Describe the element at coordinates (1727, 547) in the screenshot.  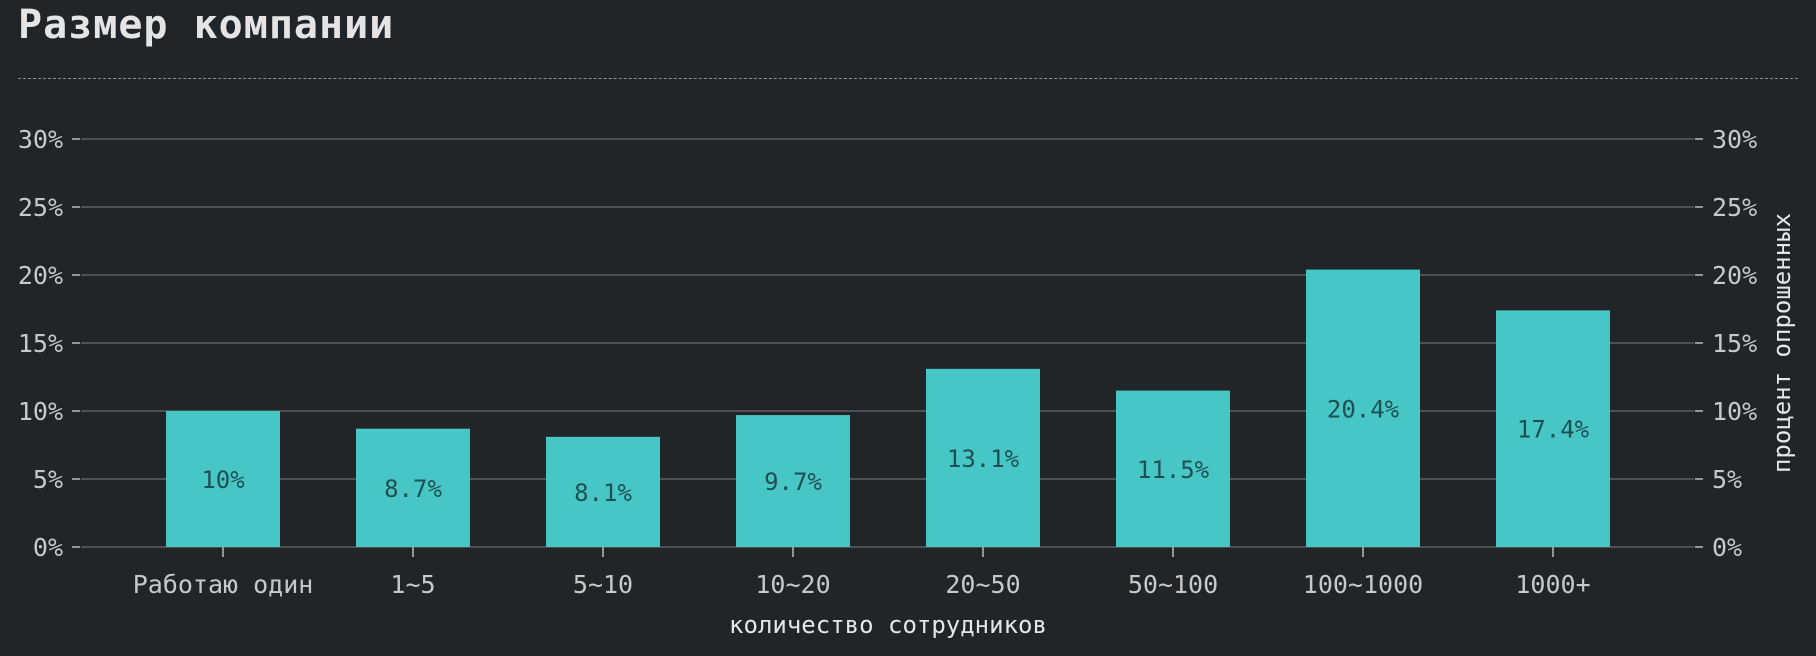
I see `y-tick-label-right: 0%` at that location.